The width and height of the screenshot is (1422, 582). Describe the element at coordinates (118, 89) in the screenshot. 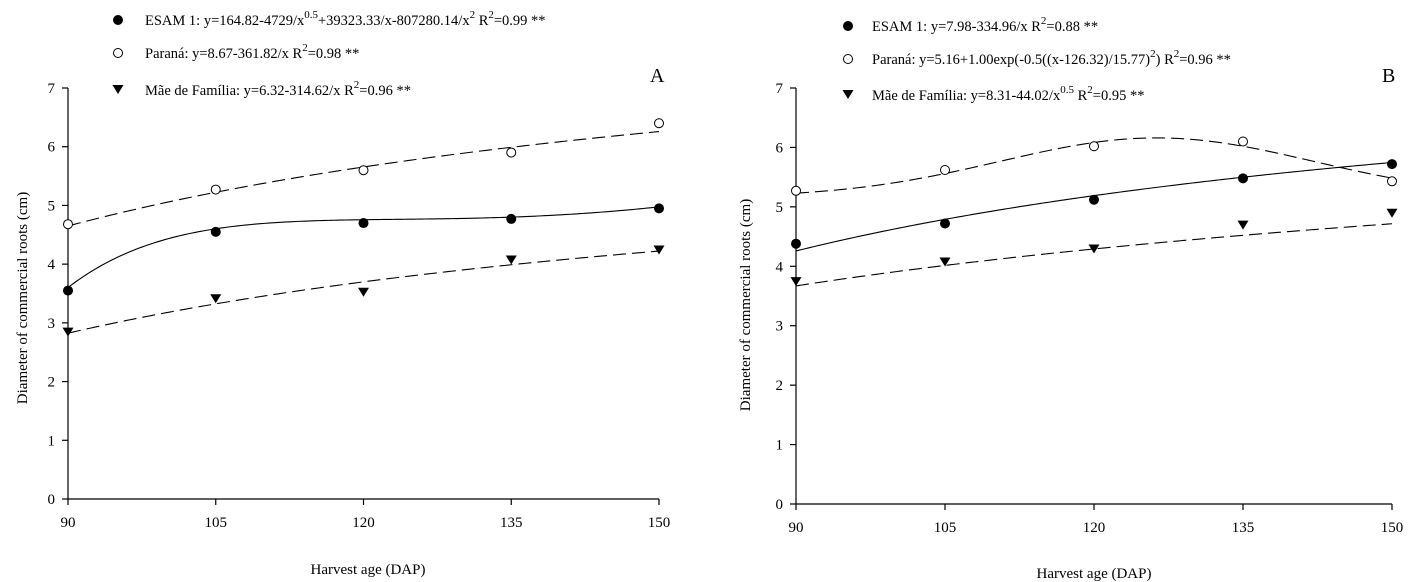

I see `legend-a-marker-mae` at that location.